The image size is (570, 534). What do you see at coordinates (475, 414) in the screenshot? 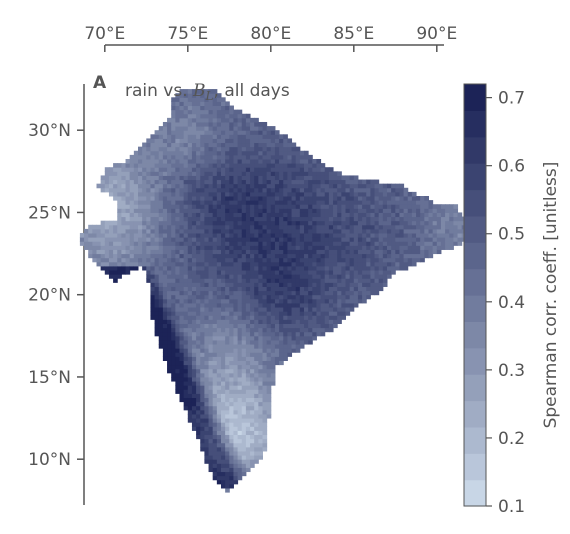
I see `colorbar-segment` at bounding box center [475, 414].